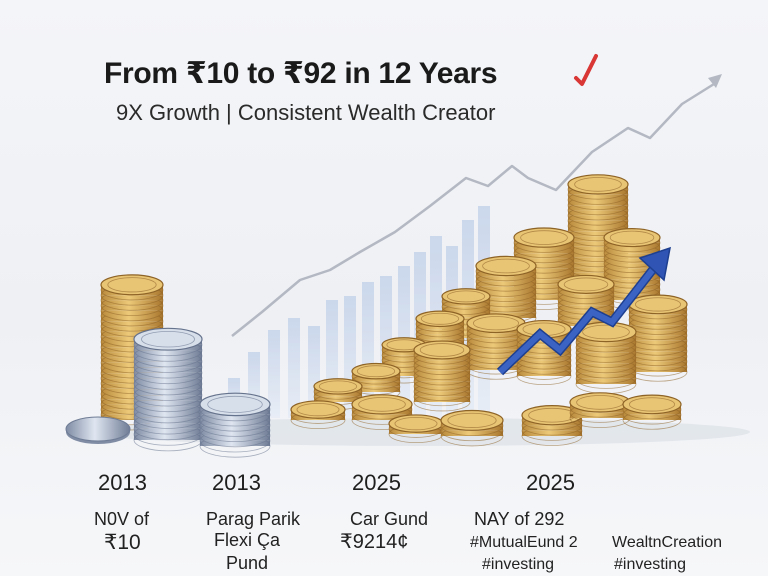 This screenshot has height=576, width=768. What do you see at coordinates (122, 542) in the screenshot?
I see `caption-line: ₹10` at bounding box center [122, 542].